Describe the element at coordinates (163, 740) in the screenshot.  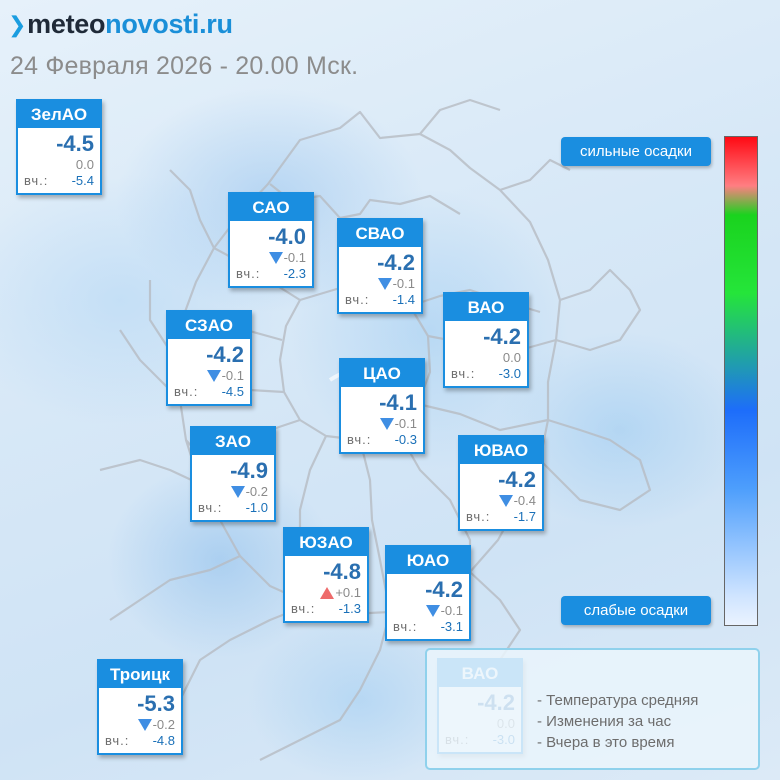
I see `yesterday-value: -4.8` at that location.